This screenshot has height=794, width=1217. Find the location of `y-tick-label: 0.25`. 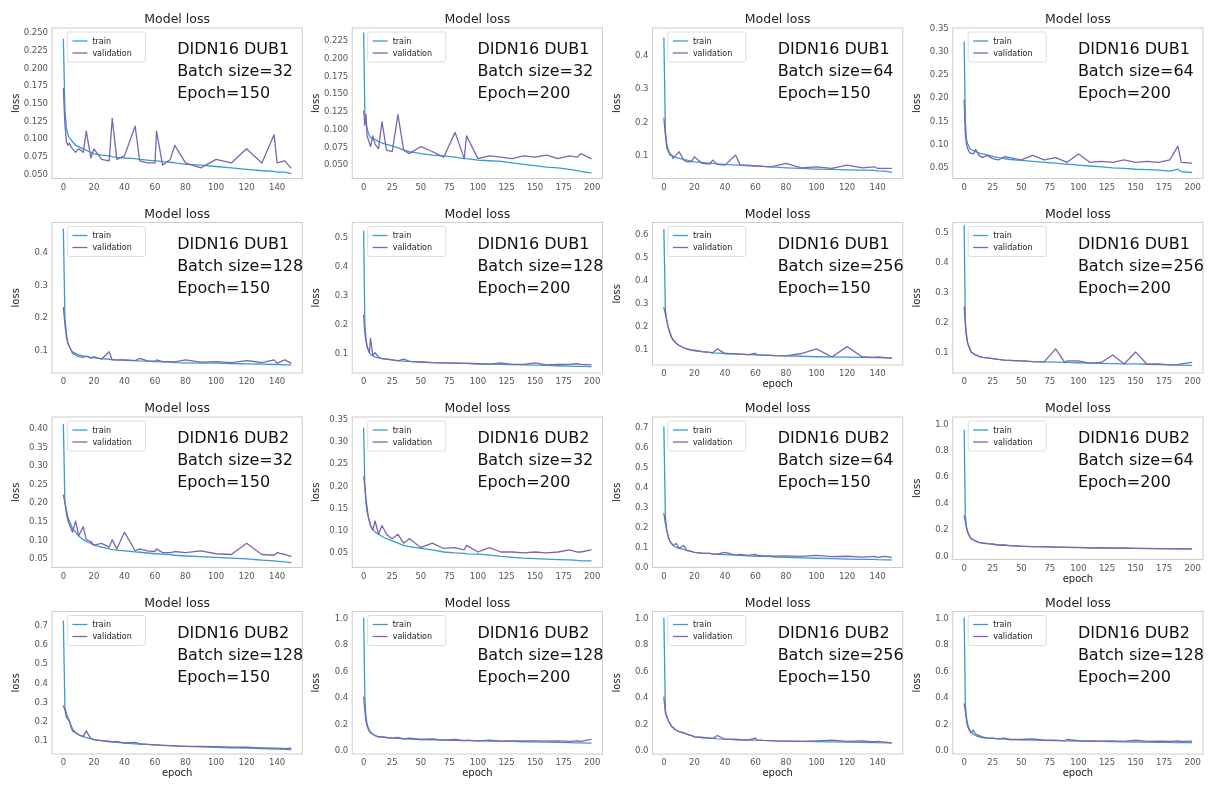

y-tick-label: 0.25 is located at coordinates (939, 74).